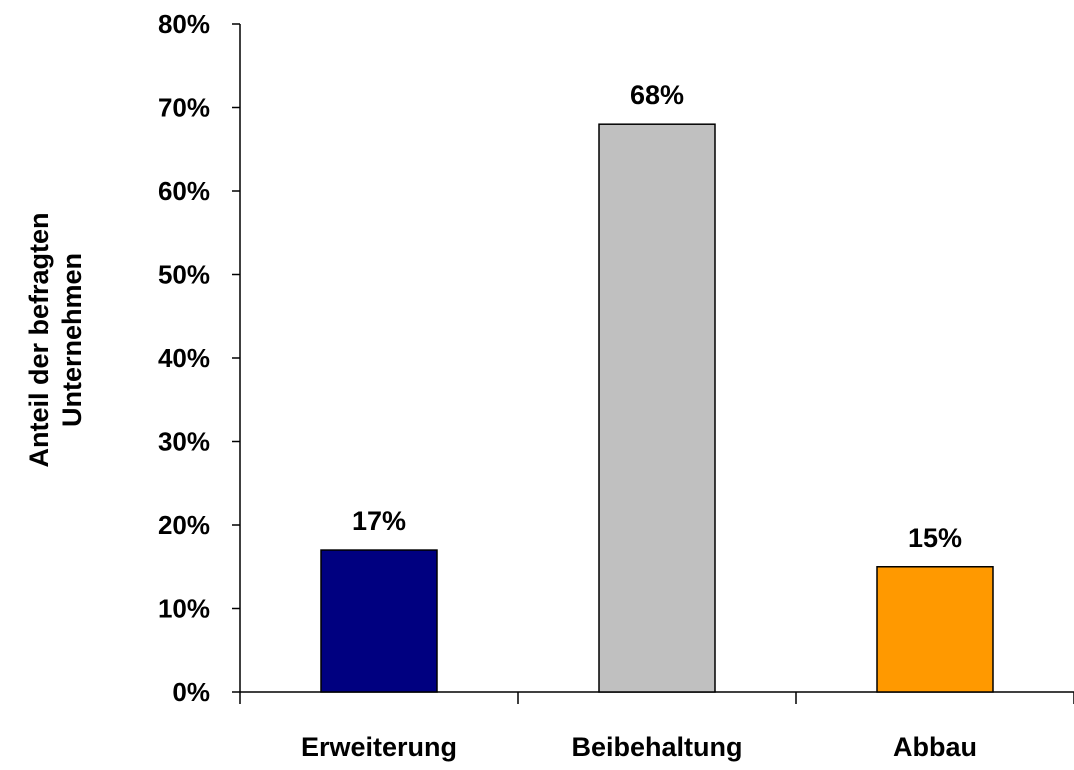  What do you see at coordinates (55, 339) in the screenshot?
I see `y-axis-title: Anteil der befragten Unternehmen` at bounding box center [55, 339].